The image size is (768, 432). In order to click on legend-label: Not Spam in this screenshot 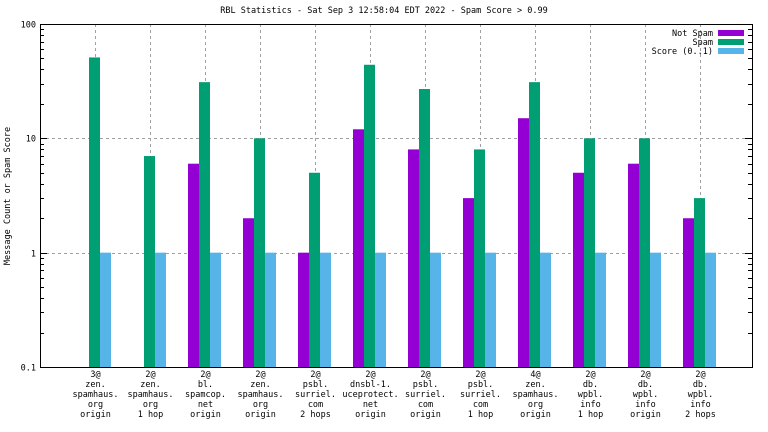, I will do `click(692, 34)`.